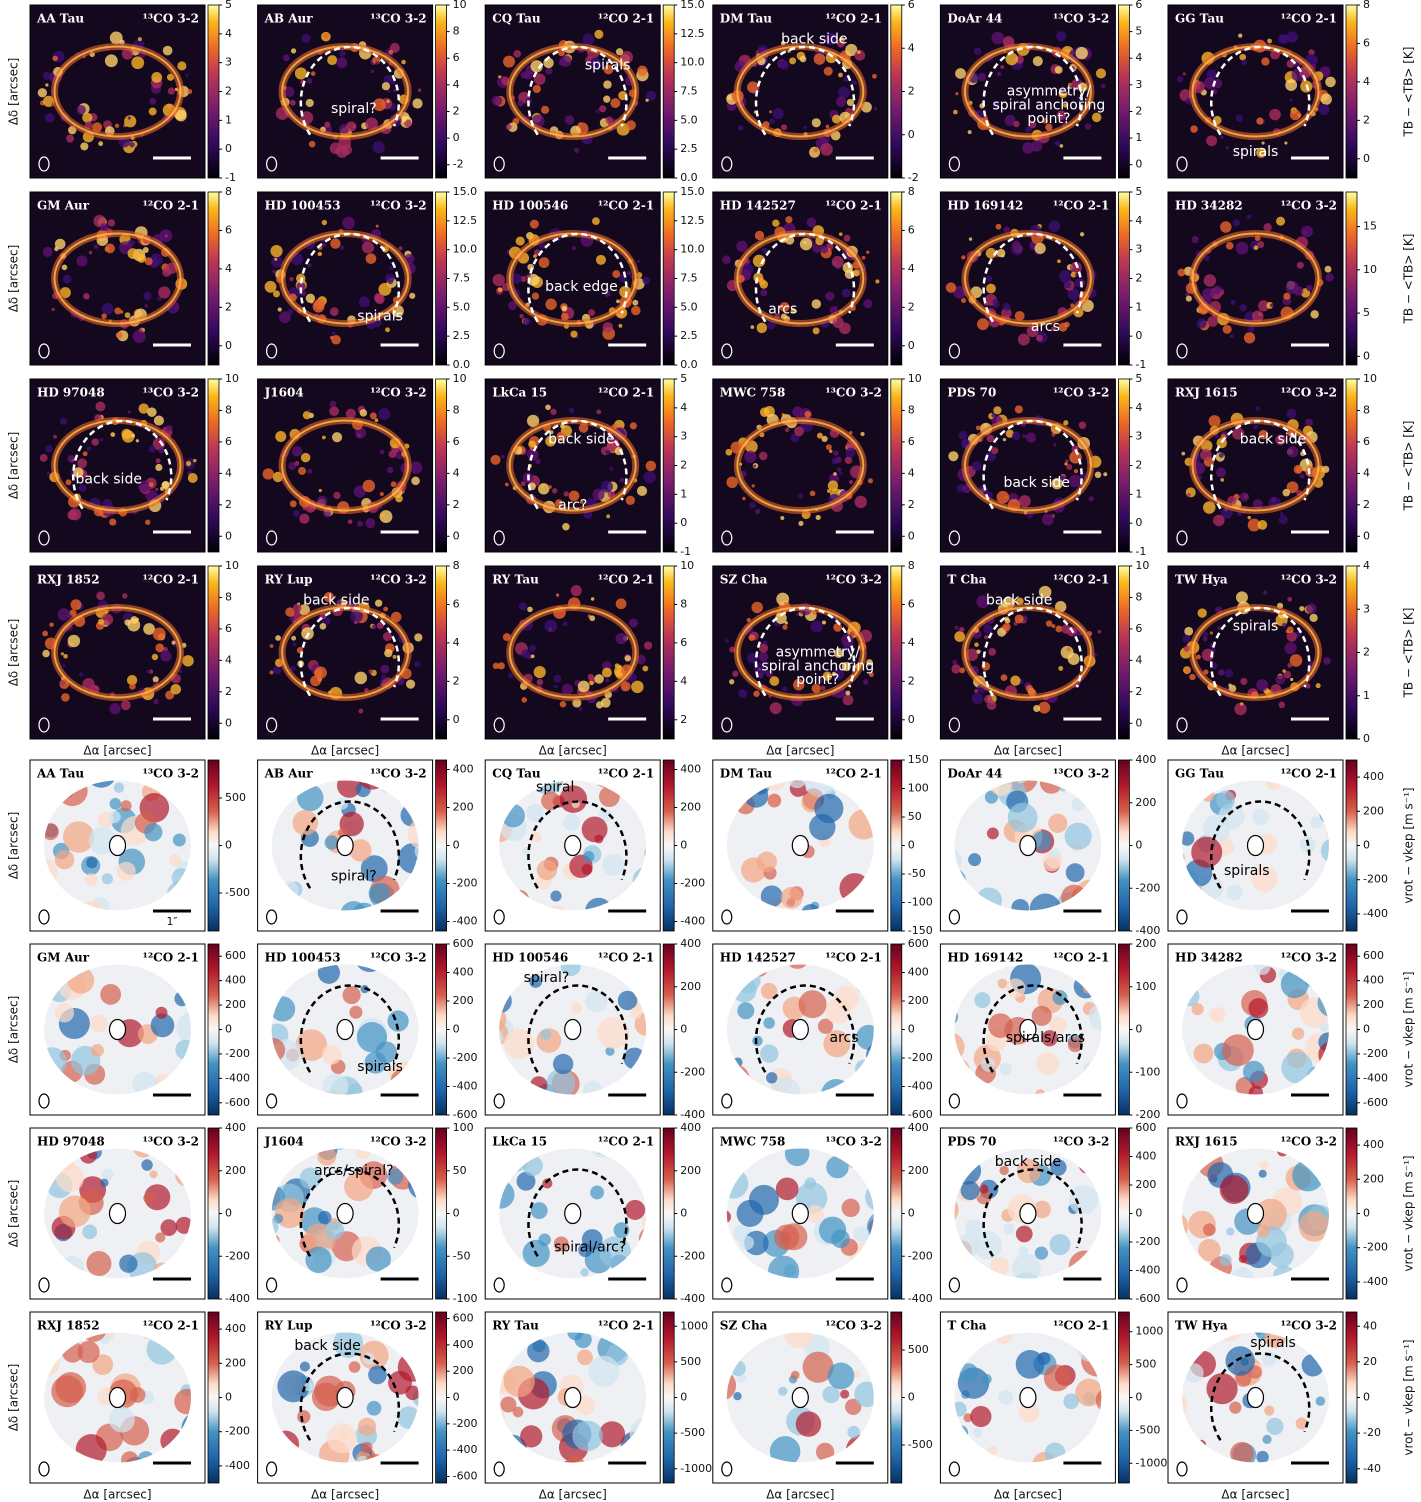 The image size is (1421, 1502). What do you see at coordinates (465, 1475) in the screenshot?
I see `colorbar-tick-label: -600` at bounding box center [465, 1475].